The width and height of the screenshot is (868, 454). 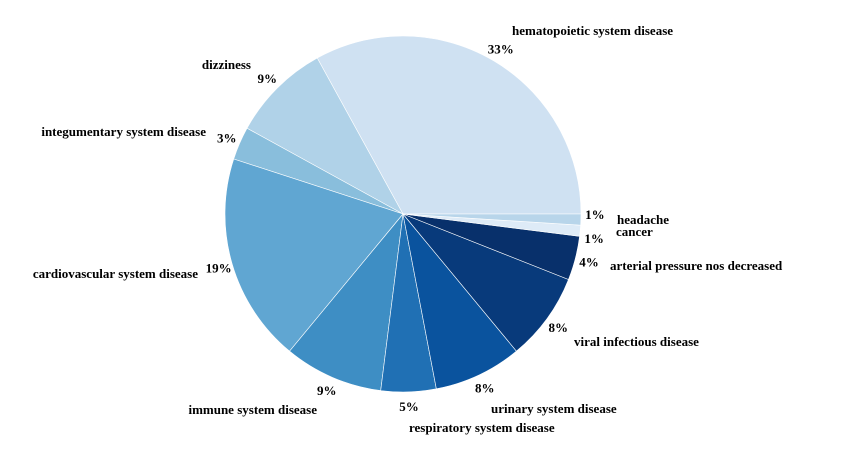 I want to click on pie-label-headache: headache, so click(x=643, y=219).